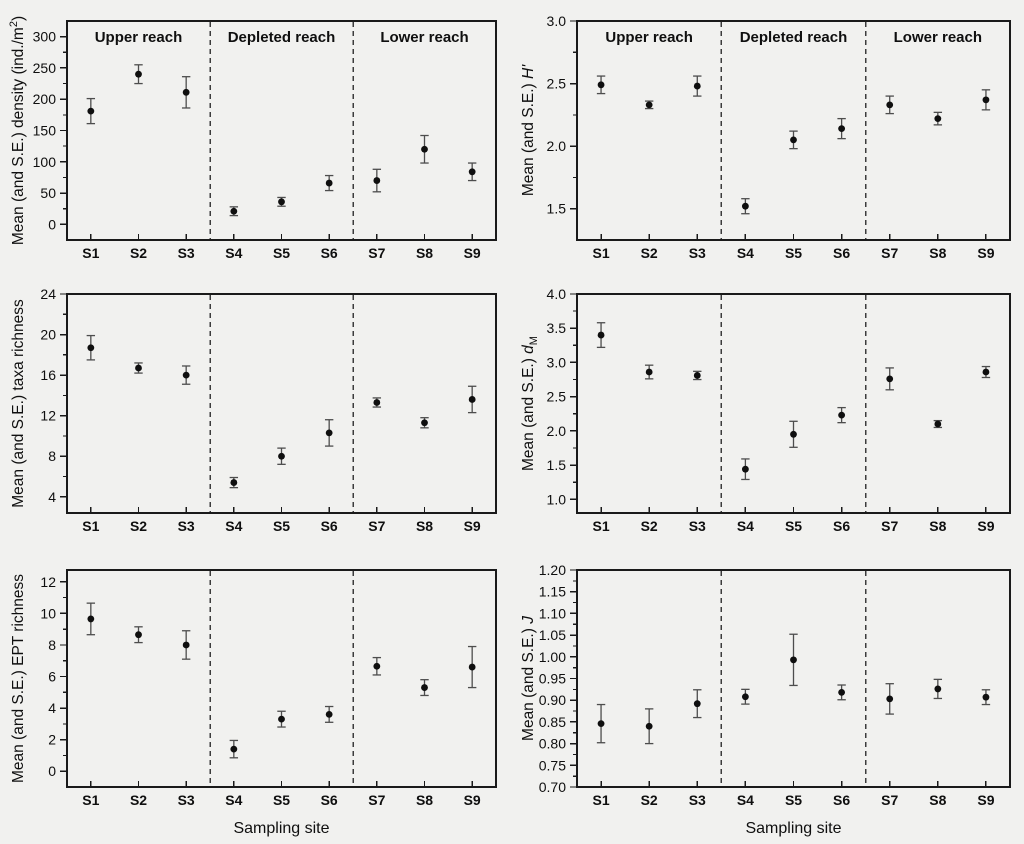 The image size is (1024, 844). Describe the element at coordinates (48, 335) in the screenshot. I see `y-tick-label: 20` at that location.